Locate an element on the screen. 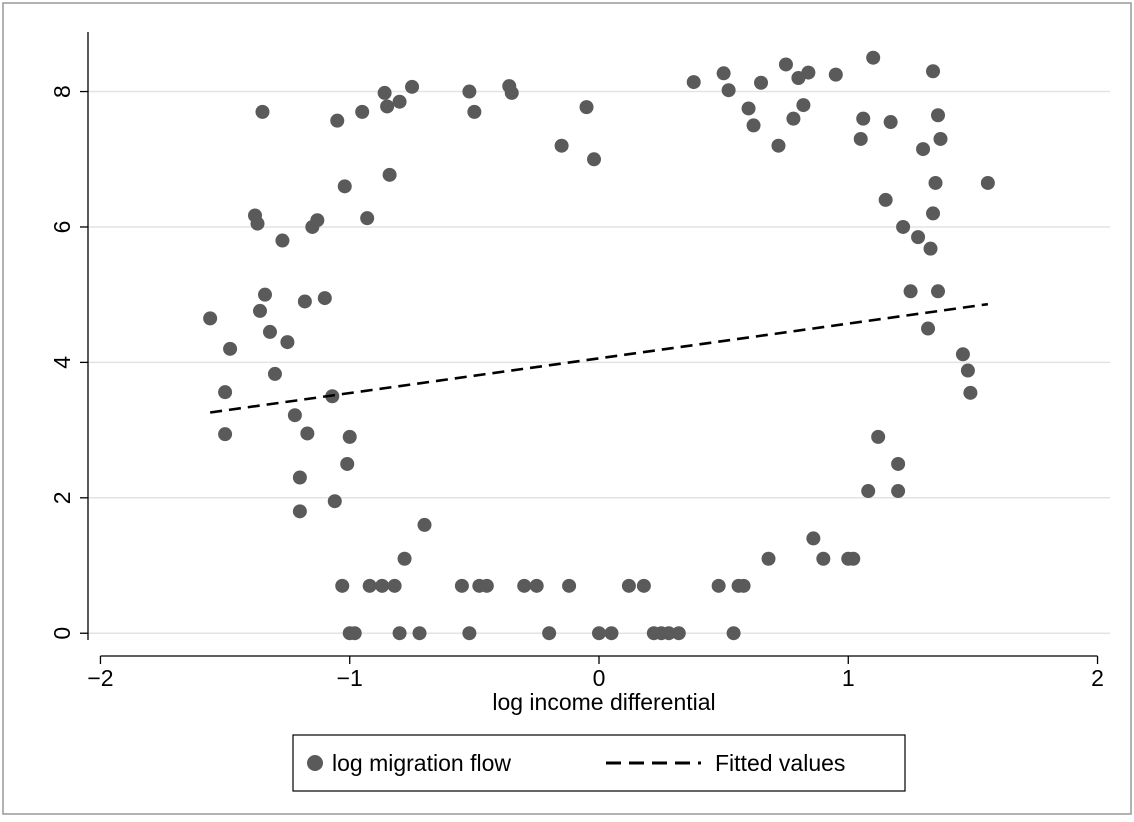 The height and width of the screenshot is (822, 1134). fitted-line is located at coordinates (599, 358).